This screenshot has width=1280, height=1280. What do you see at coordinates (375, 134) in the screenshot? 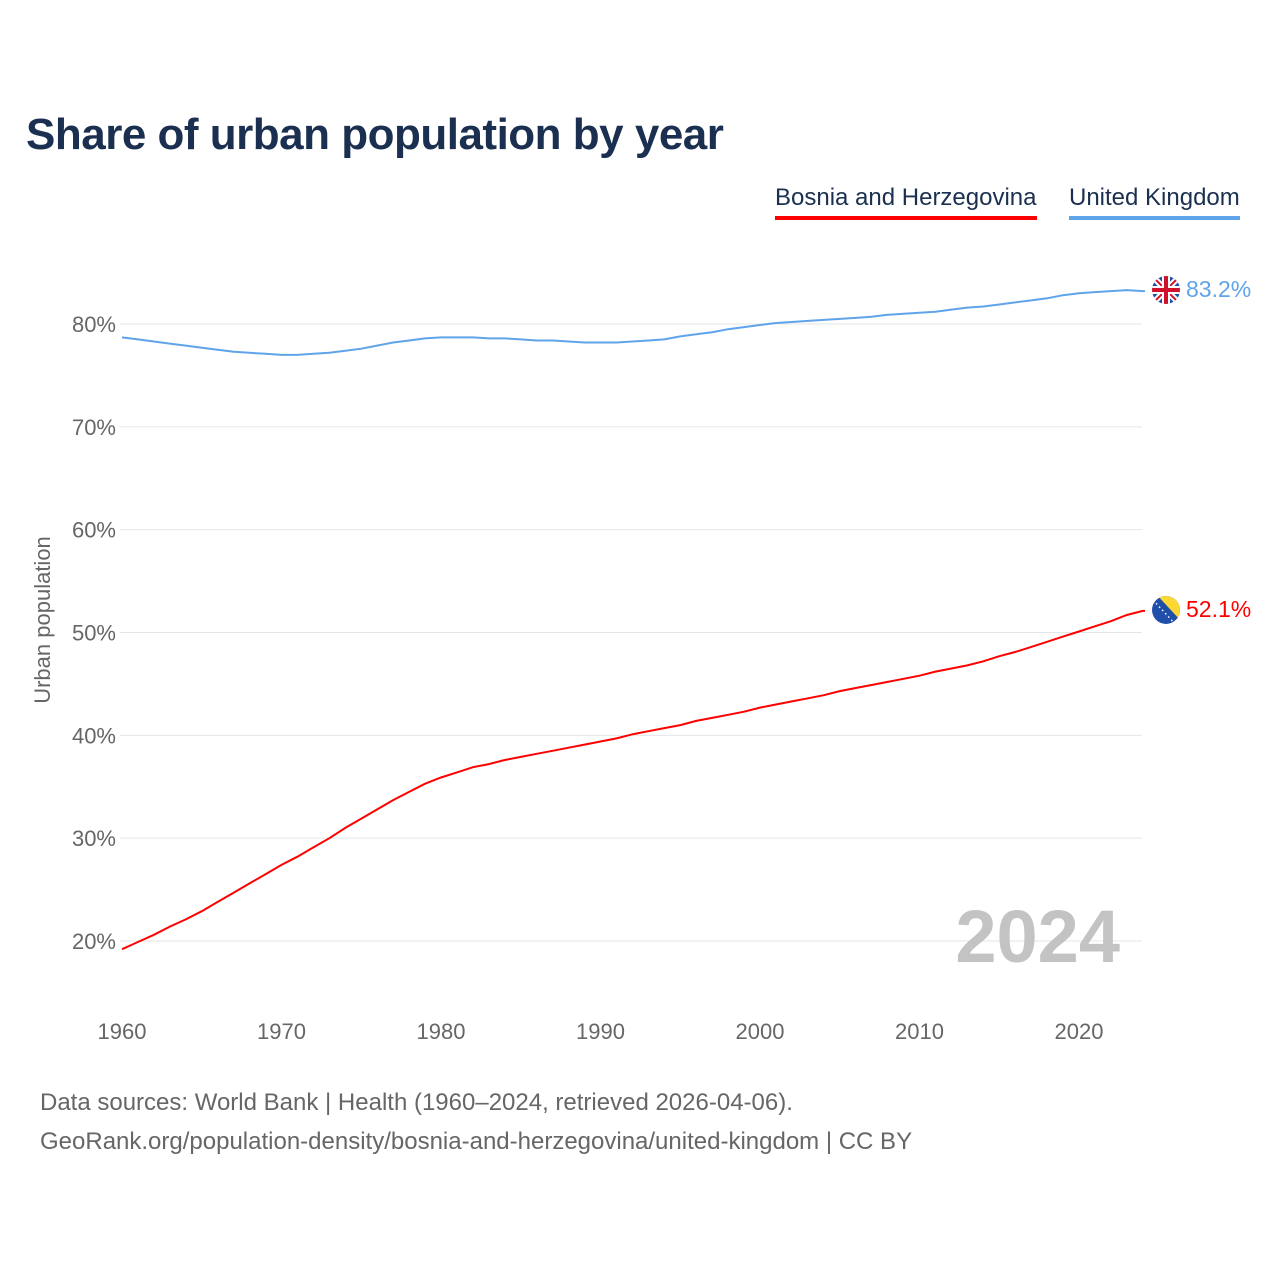
I see `chart-title: Share of urban population by year` at bounding box center [375, 134].